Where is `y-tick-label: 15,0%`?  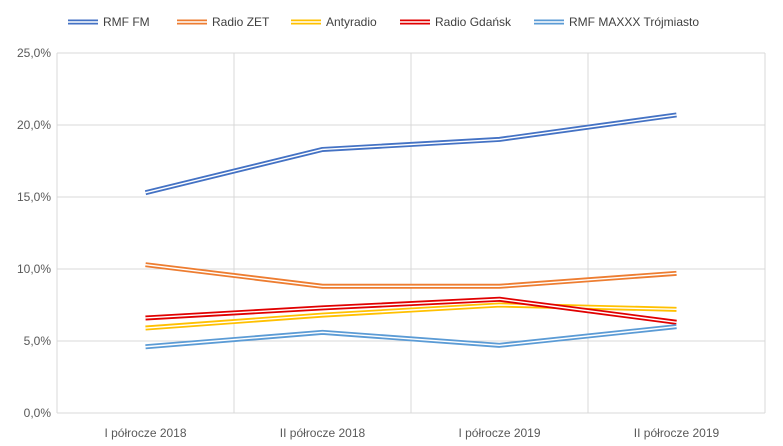
y-tick-label: 15,0% is located at coordinates (34, 197).